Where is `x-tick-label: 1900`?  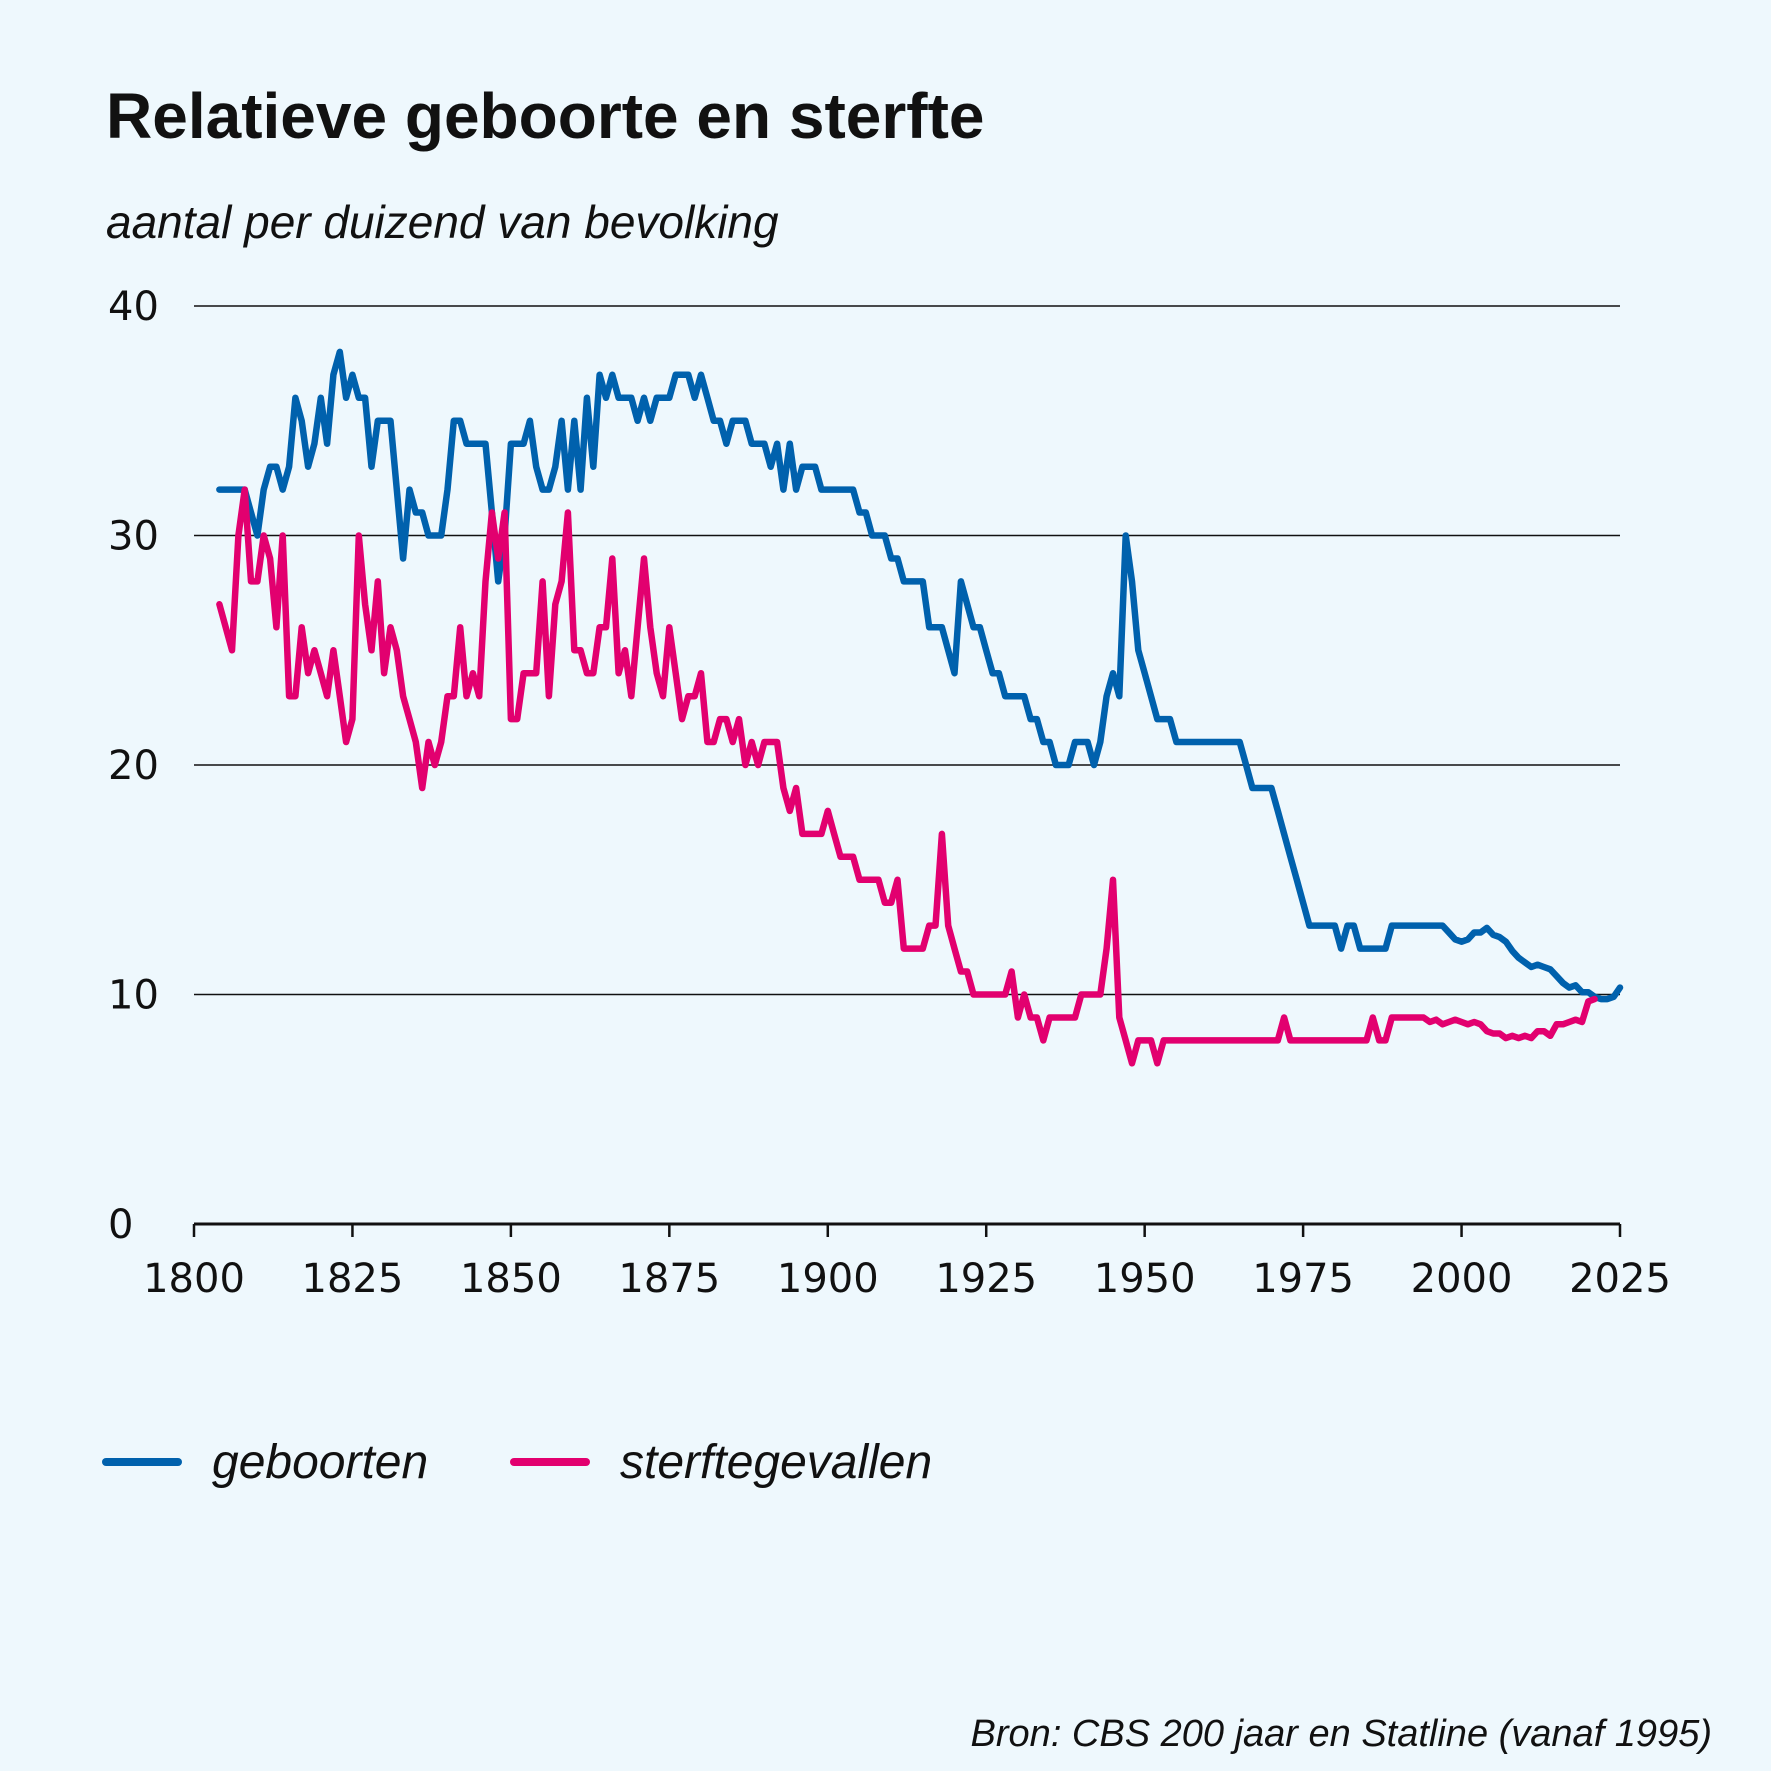 x-tick-label: 1900 is located at coordinates (828, 1279).